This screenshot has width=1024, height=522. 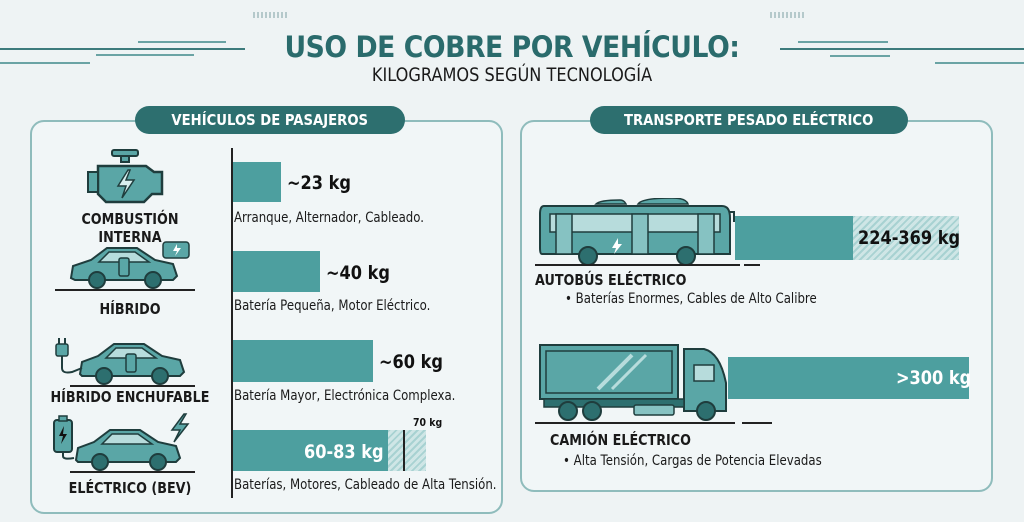 What do you see at coordinates (130, 488) in the screenshot?
I see `vehicle-label: ELÉCTRICO (BEV)` at bounding box center [130, 488].